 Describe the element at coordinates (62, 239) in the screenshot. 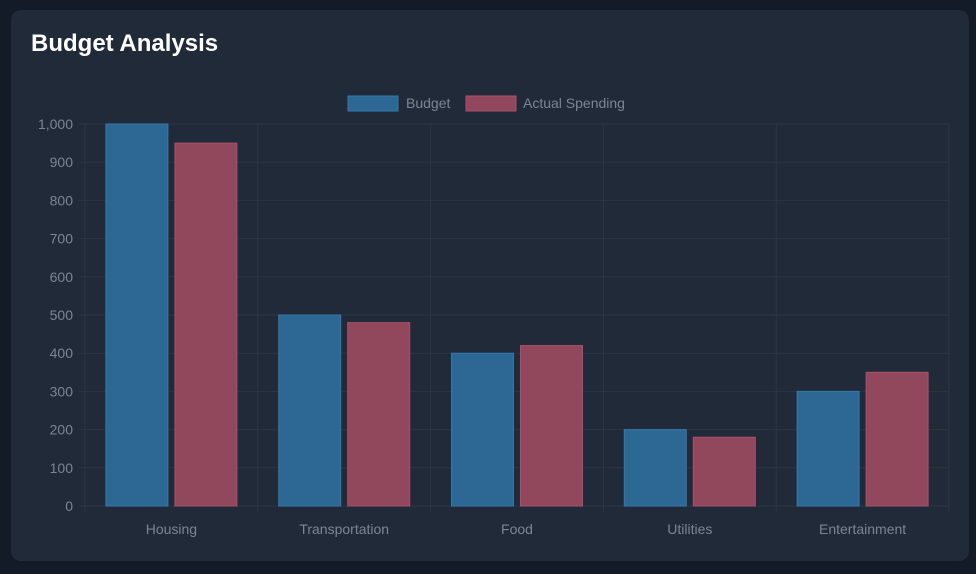

I see `y-tick-label: 700` at that location.